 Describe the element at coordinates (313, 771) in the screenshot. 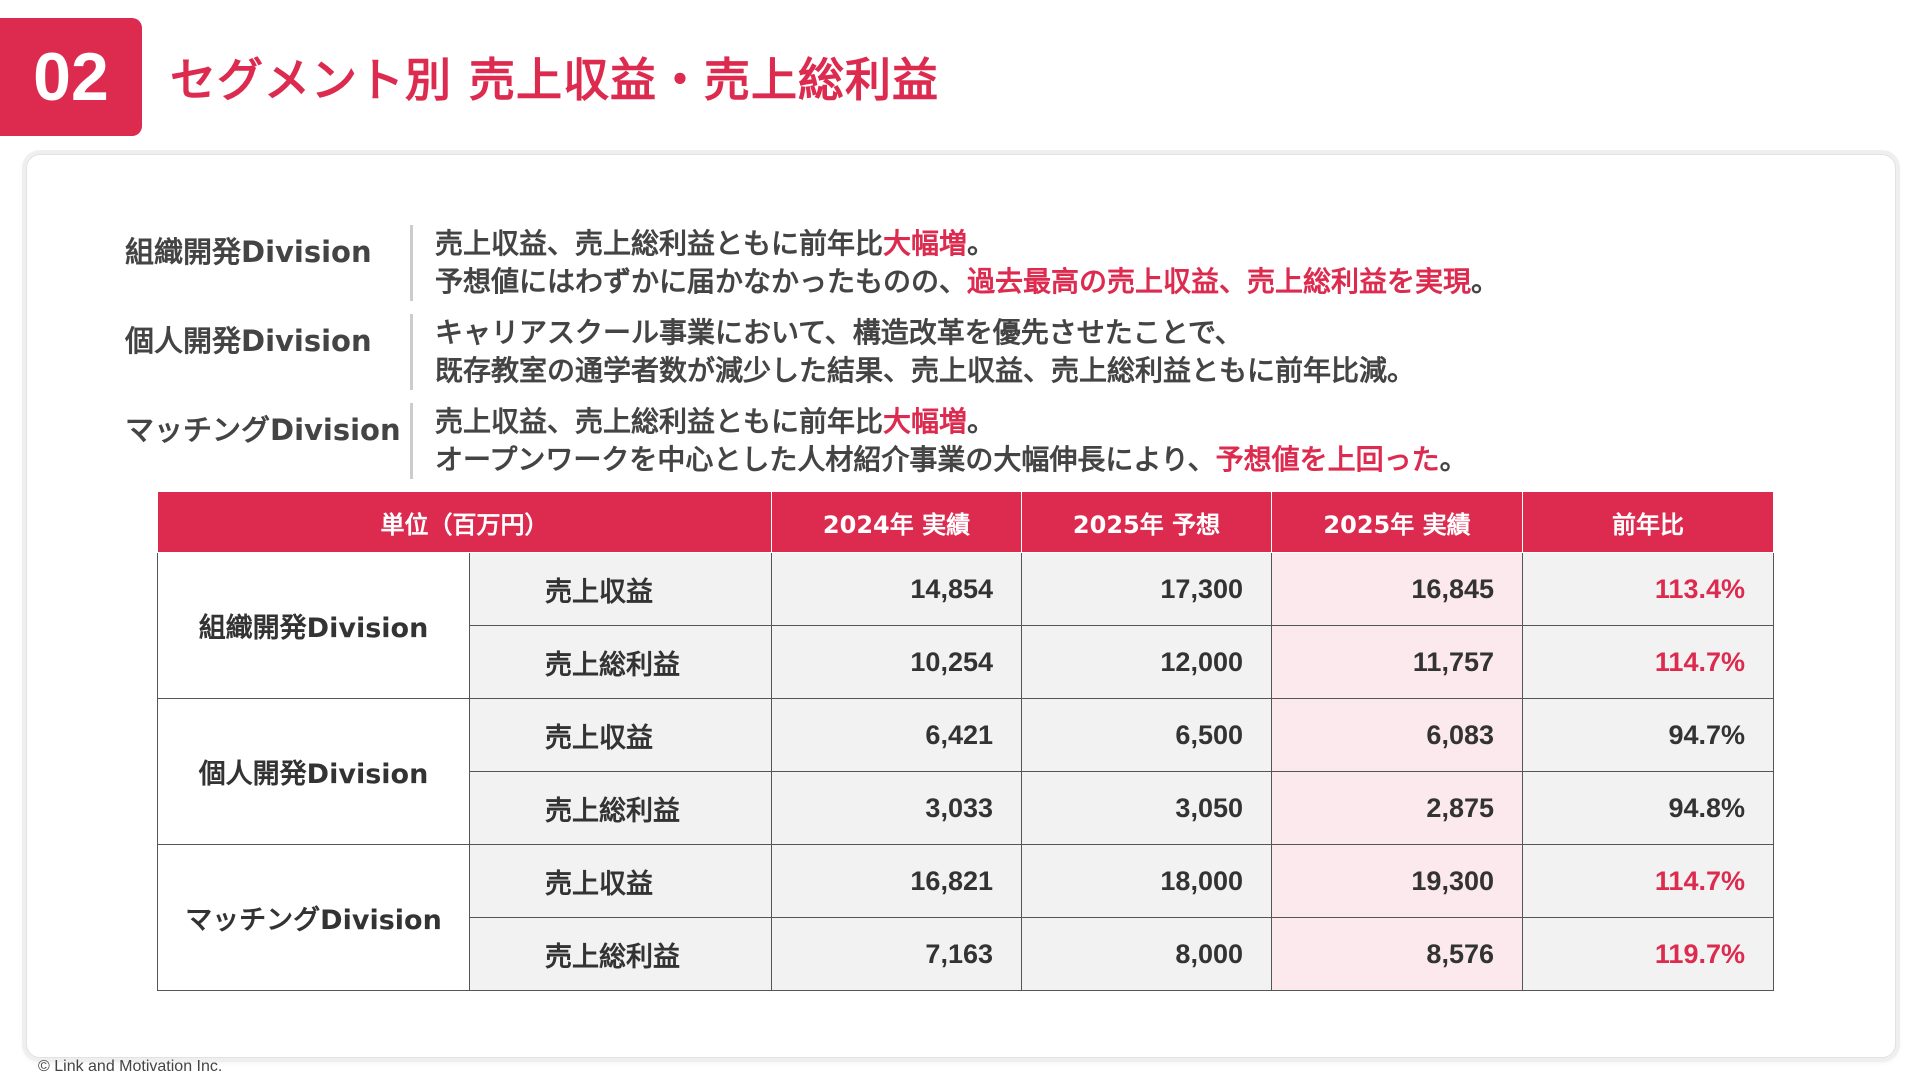

I see `division-name-cell: 個人開発Division` at that location.